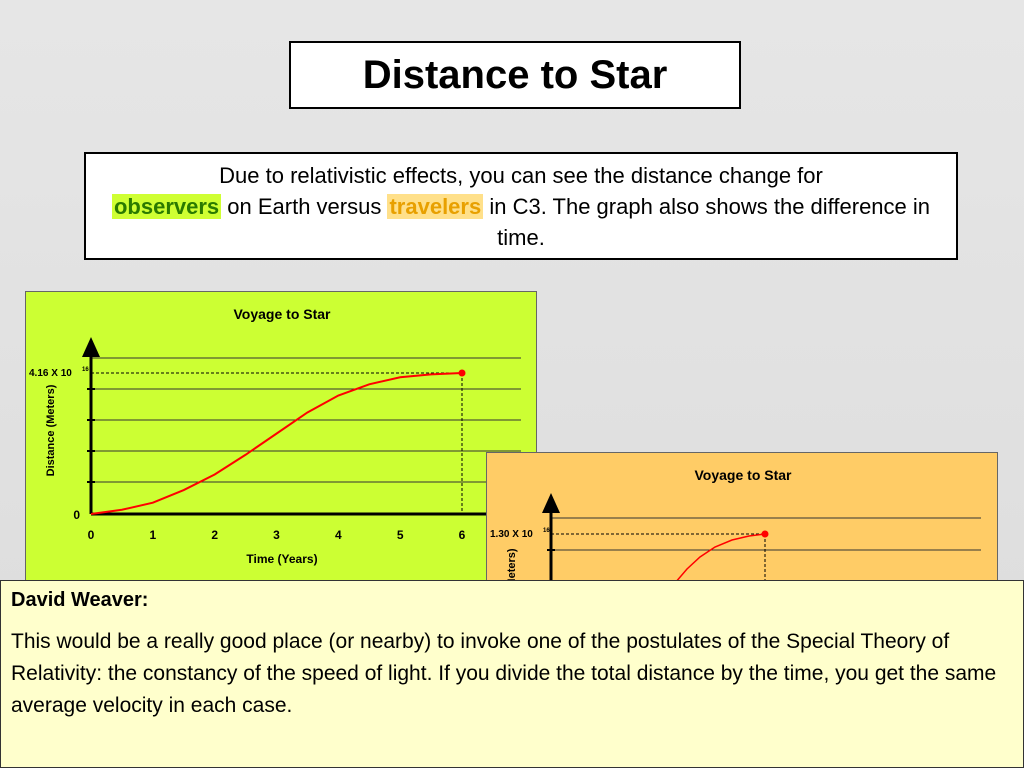 The height and width of the screenshot is (768, 1024). I want to click on x-tick-label: 2, so click(214, 535).